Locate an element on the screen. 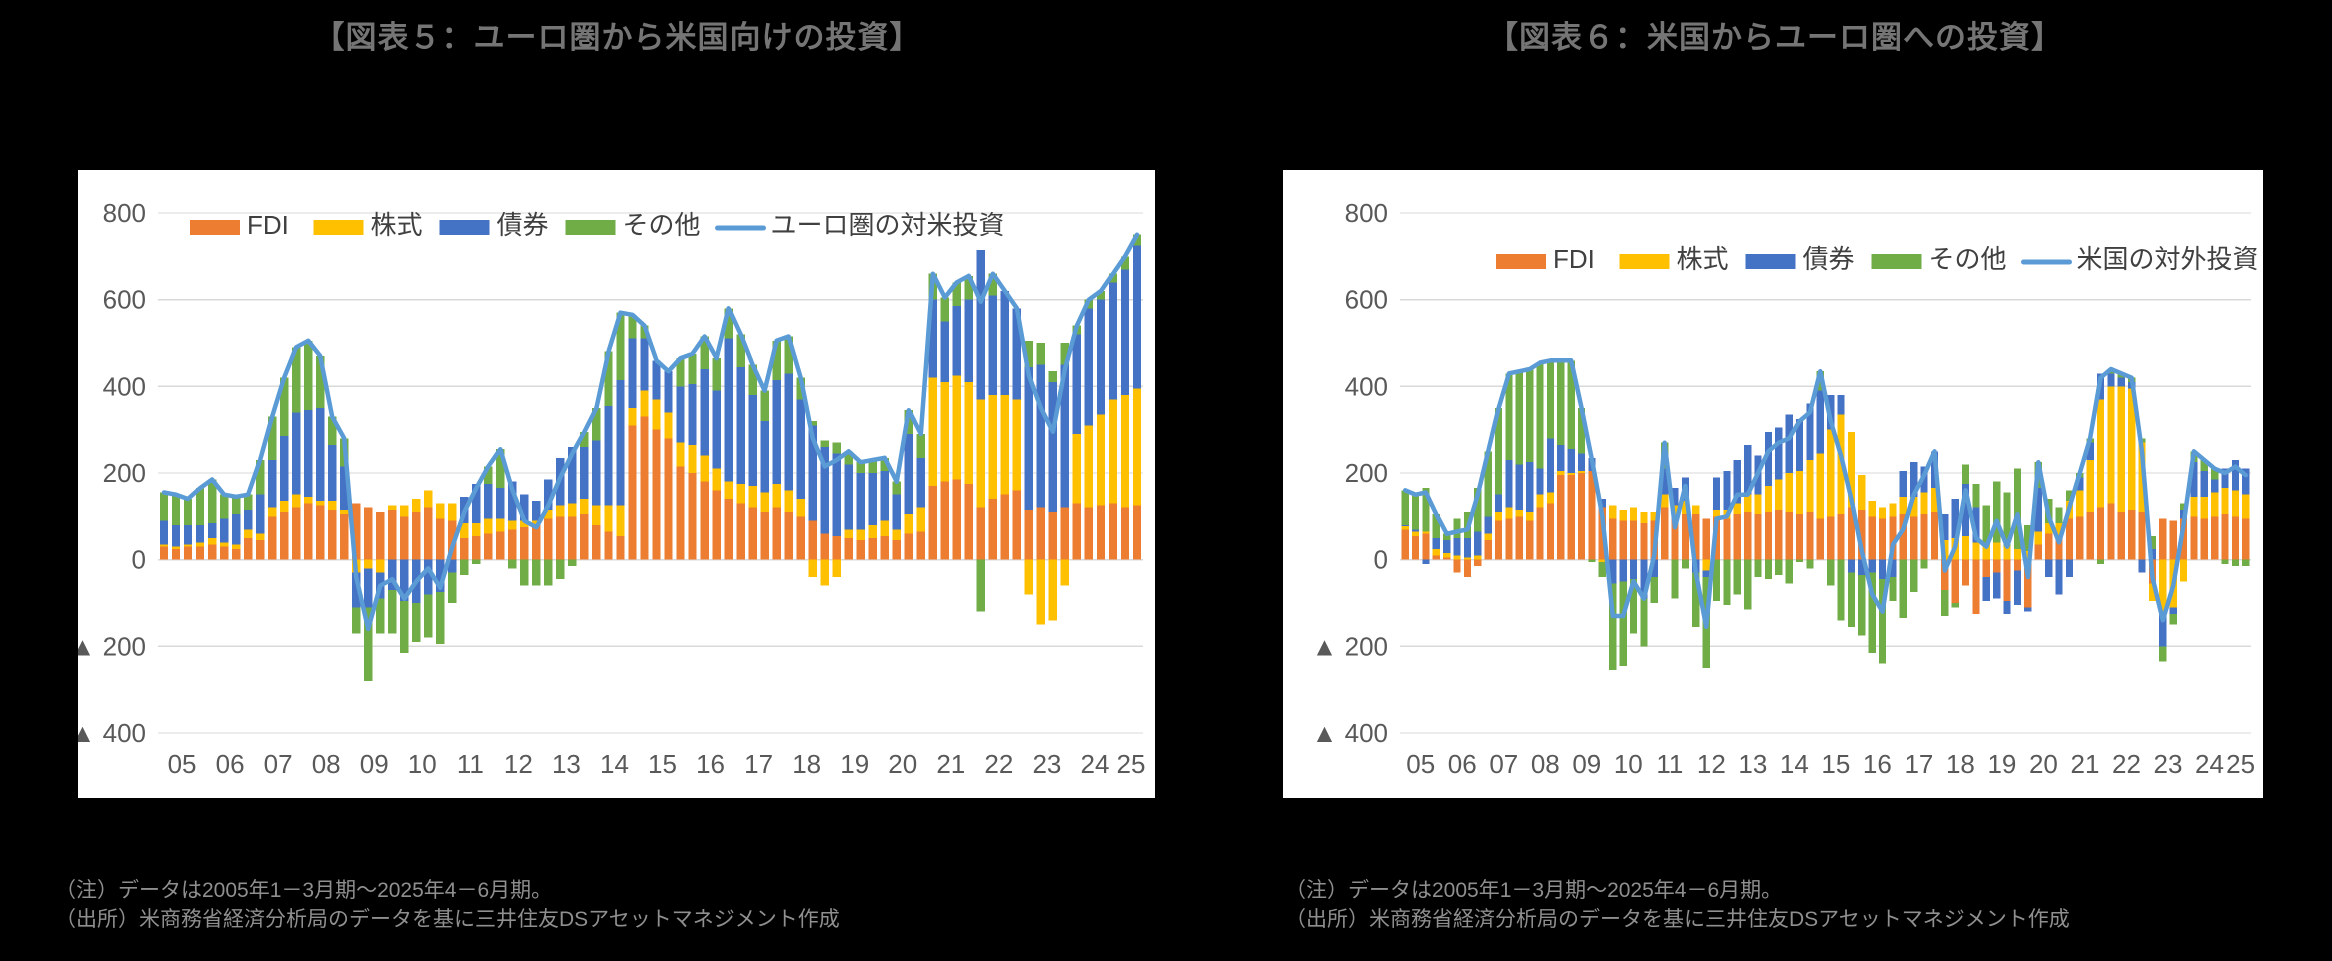 This screenshot has width=2332, height=961. note-line: （注）データは2005年1－3月期～2025年4－6月期。 is located at coordinates (304, 890).